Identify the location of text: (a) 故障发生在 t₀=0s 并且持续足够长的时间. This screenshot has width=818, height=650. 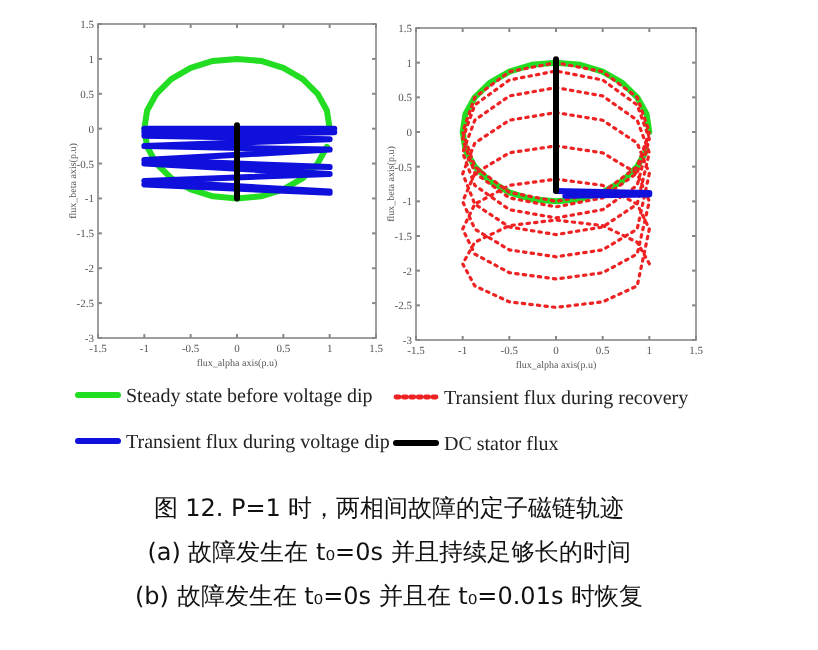
(389, 552).